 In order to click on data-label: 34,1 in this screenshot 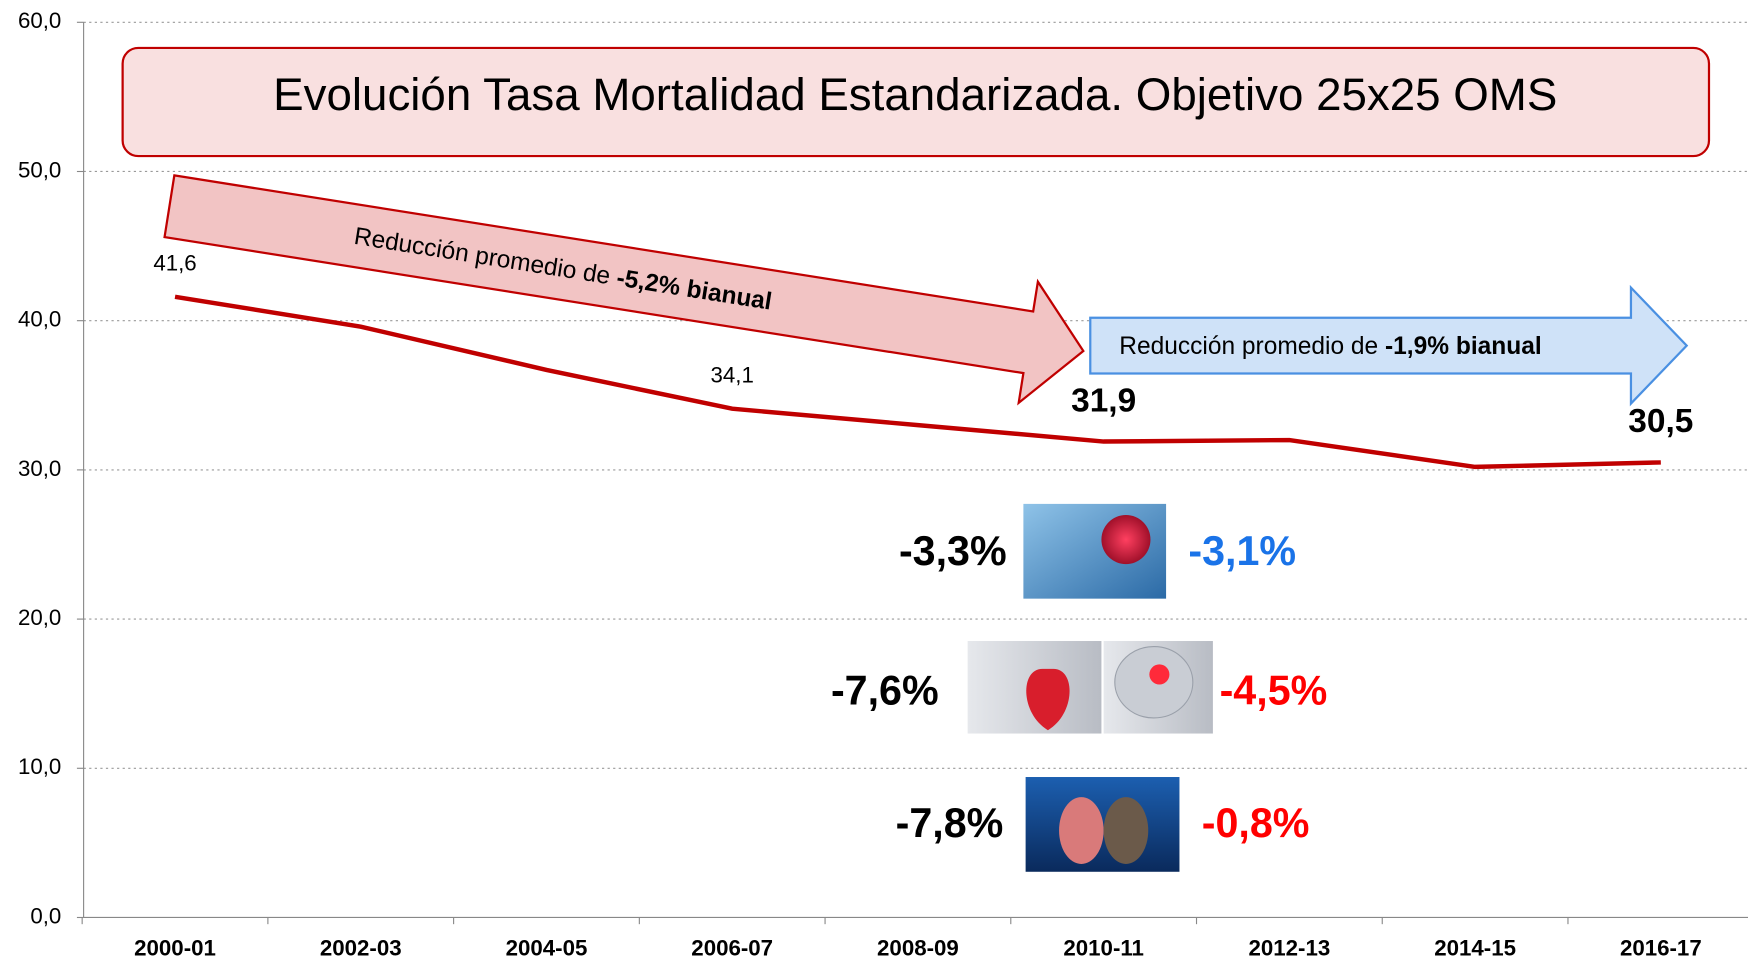, I will do `click(732, 374)`.